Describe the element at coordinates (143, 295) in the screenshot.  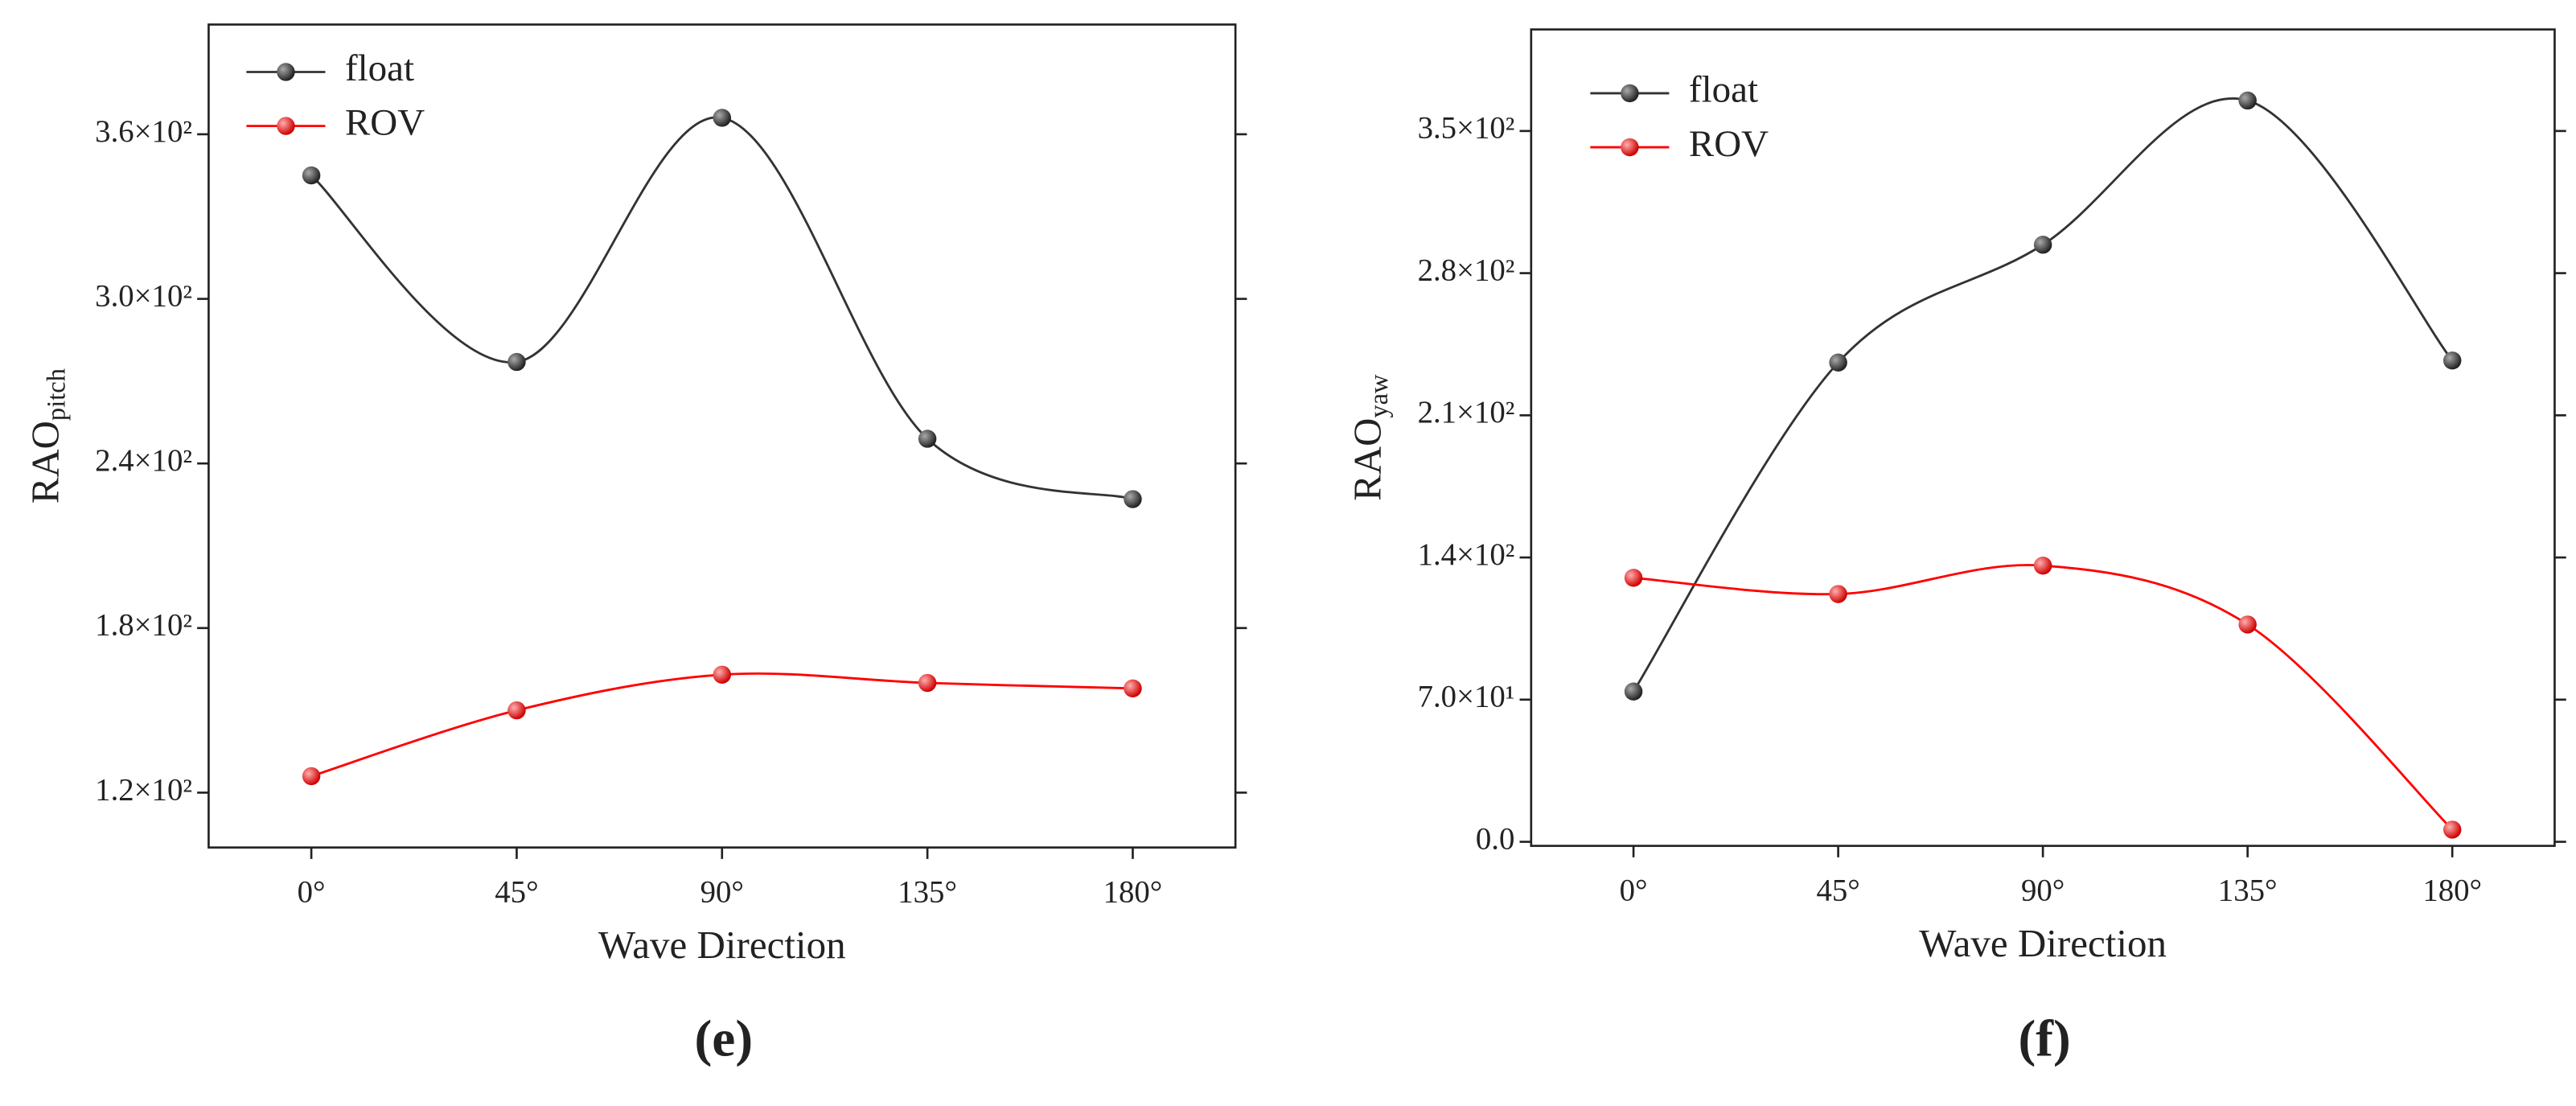
I see `y-tick-label: 3.0×10²` at that location.